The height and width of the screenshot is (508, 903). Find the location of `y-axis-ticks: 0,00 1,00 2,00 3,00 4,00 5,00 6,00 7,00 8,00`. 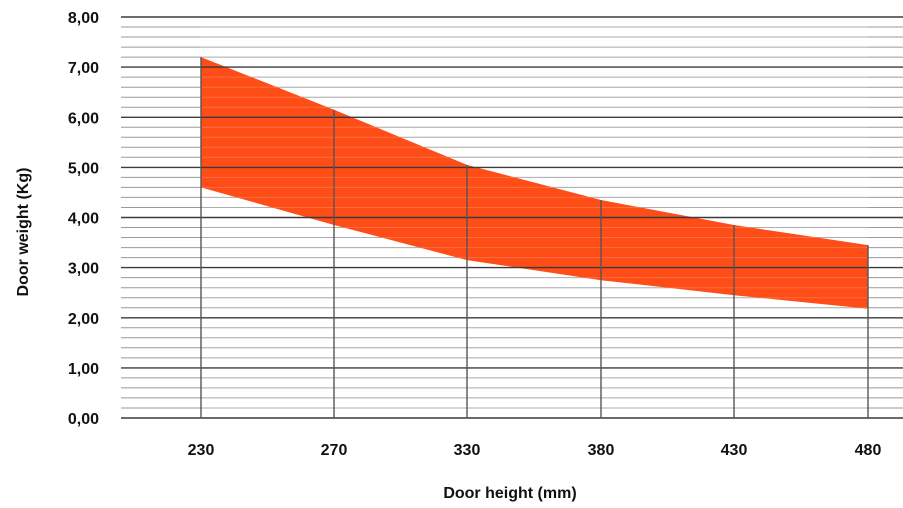

y-axis-ticks: 0,00 1,00 2,00 3,00 4,00 5,00 6,00 7,00 8,00 is located at coordinates (83, 219).